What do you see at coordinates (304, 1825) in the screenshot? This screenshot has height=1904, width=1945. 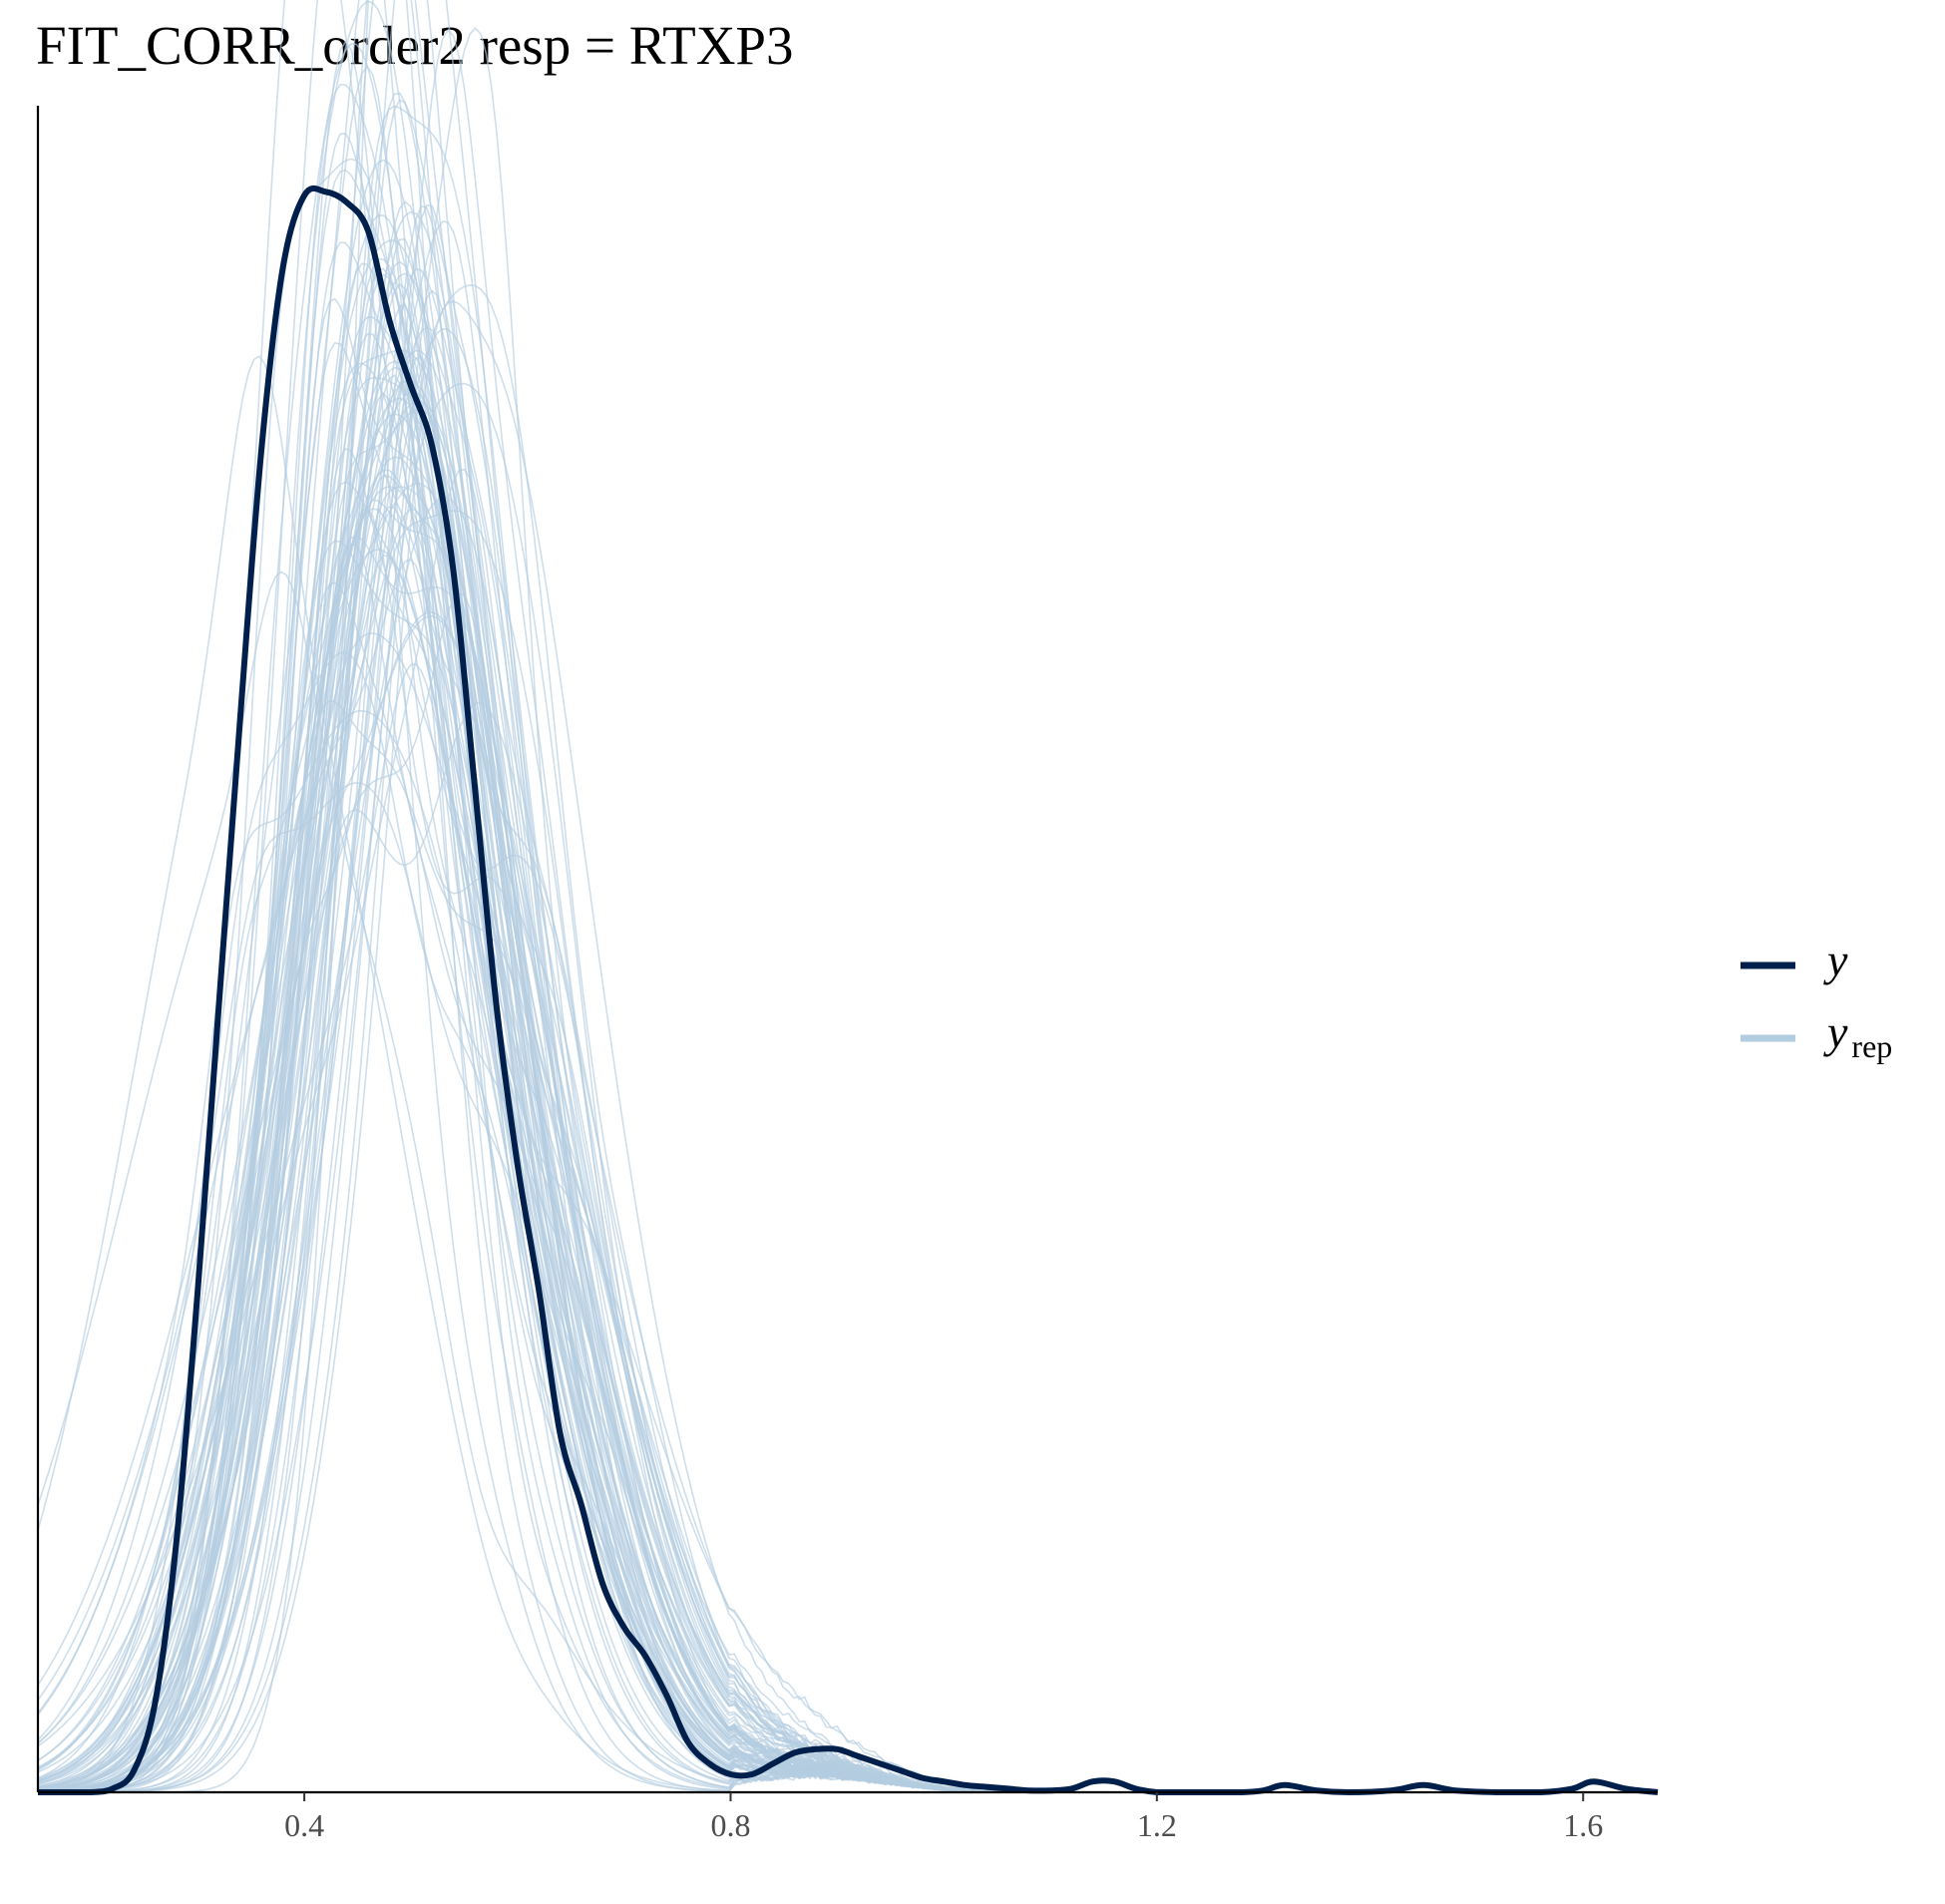 I see `x-tick-label: 0.4` at bounding box center [304, 1825].